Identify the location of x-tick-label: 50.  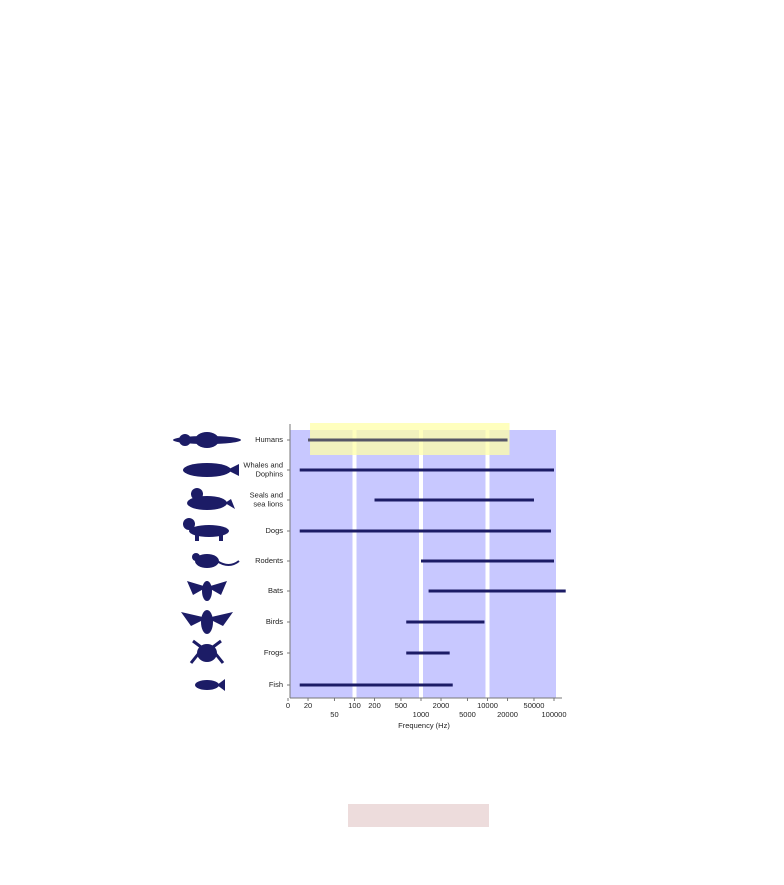
(334, 714).